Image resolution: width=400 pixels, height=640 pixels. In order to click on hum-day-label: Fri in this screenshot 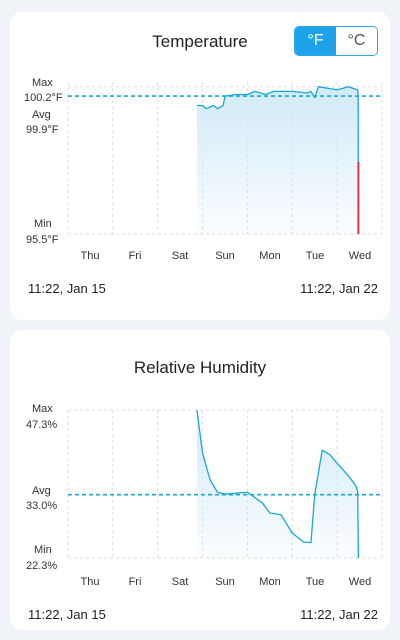, I will do `click(135, 582)`.